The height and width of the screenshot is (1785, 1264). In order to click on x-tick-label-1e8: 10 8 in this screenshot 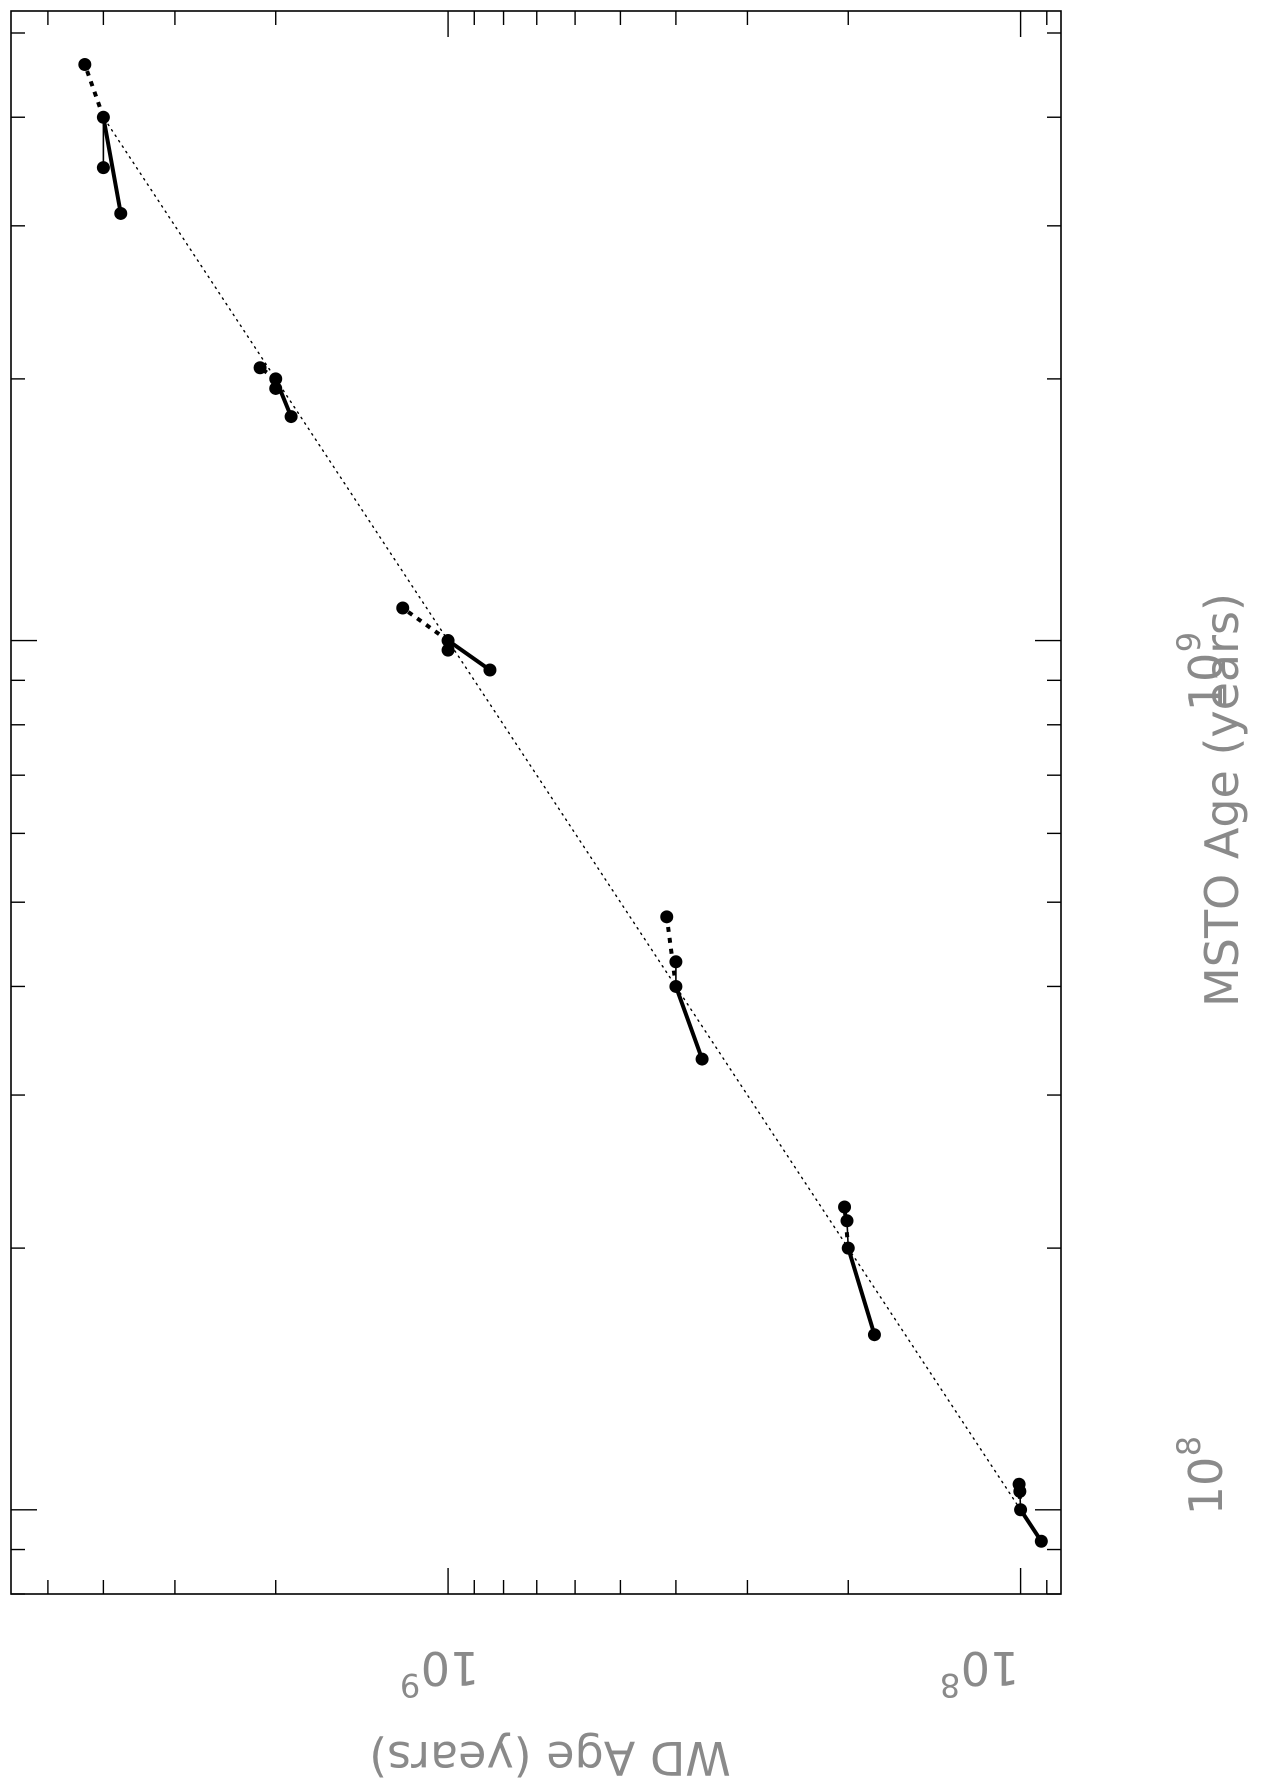, I will do `click(1201, 1475)`.